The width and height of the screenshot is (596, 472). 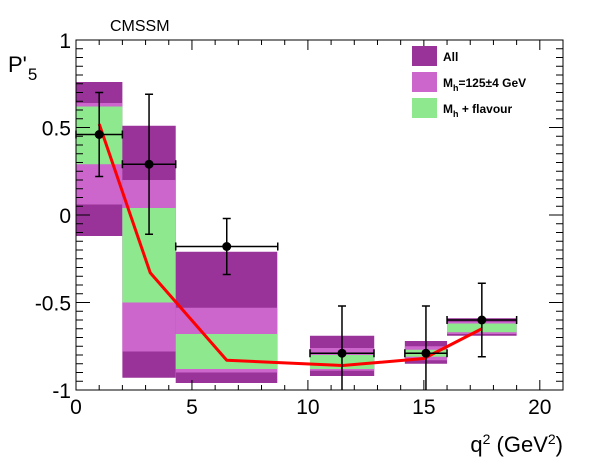 What do you see at coordinates (22, 68) in the screenshot?
I see `y-axis-title: P'5` at bounding box center [22, 68].